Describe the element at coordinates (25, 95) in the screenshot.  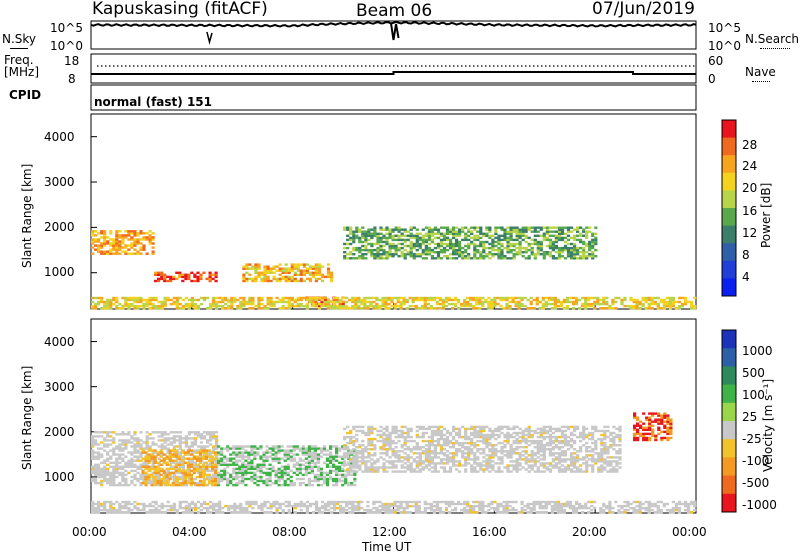
I see `cpid-label: CPID` at that location.